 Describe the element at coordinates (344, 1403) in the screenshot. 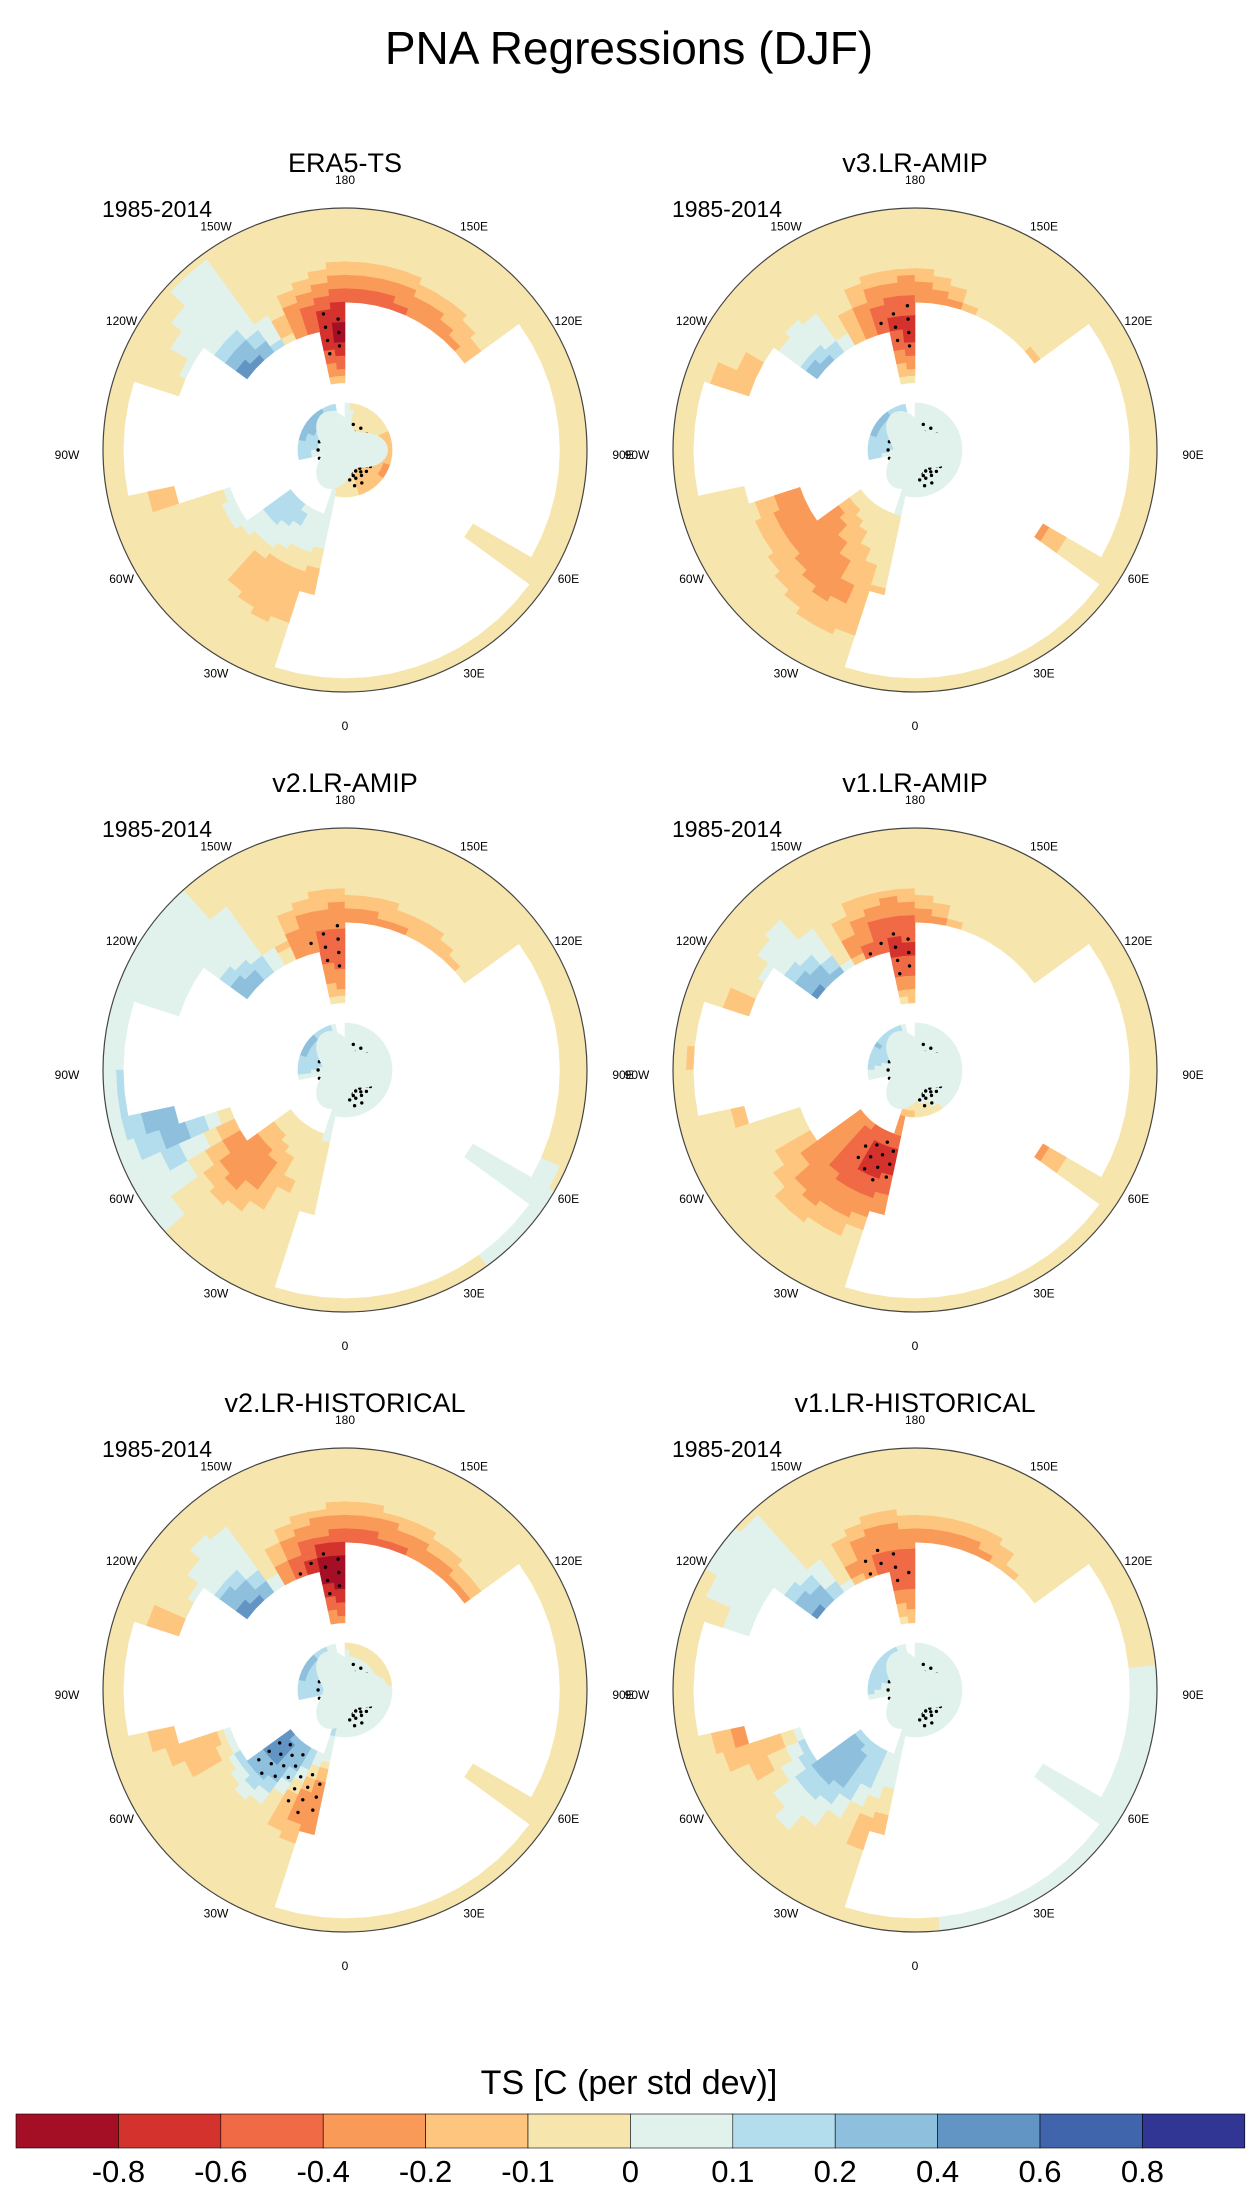

I see `panel-title: v2.LR-HISTORICAL` at that location.